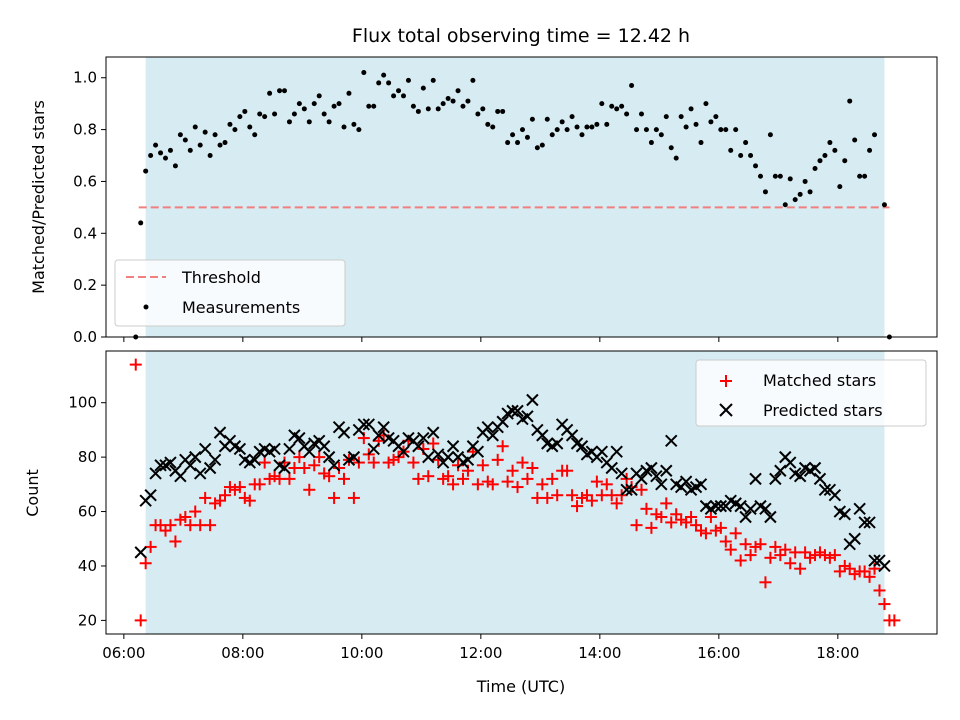  Describe the element at coordinates (520, 686) in the screenshot. I see `x-axis-label: Time (UTC)` at that location.